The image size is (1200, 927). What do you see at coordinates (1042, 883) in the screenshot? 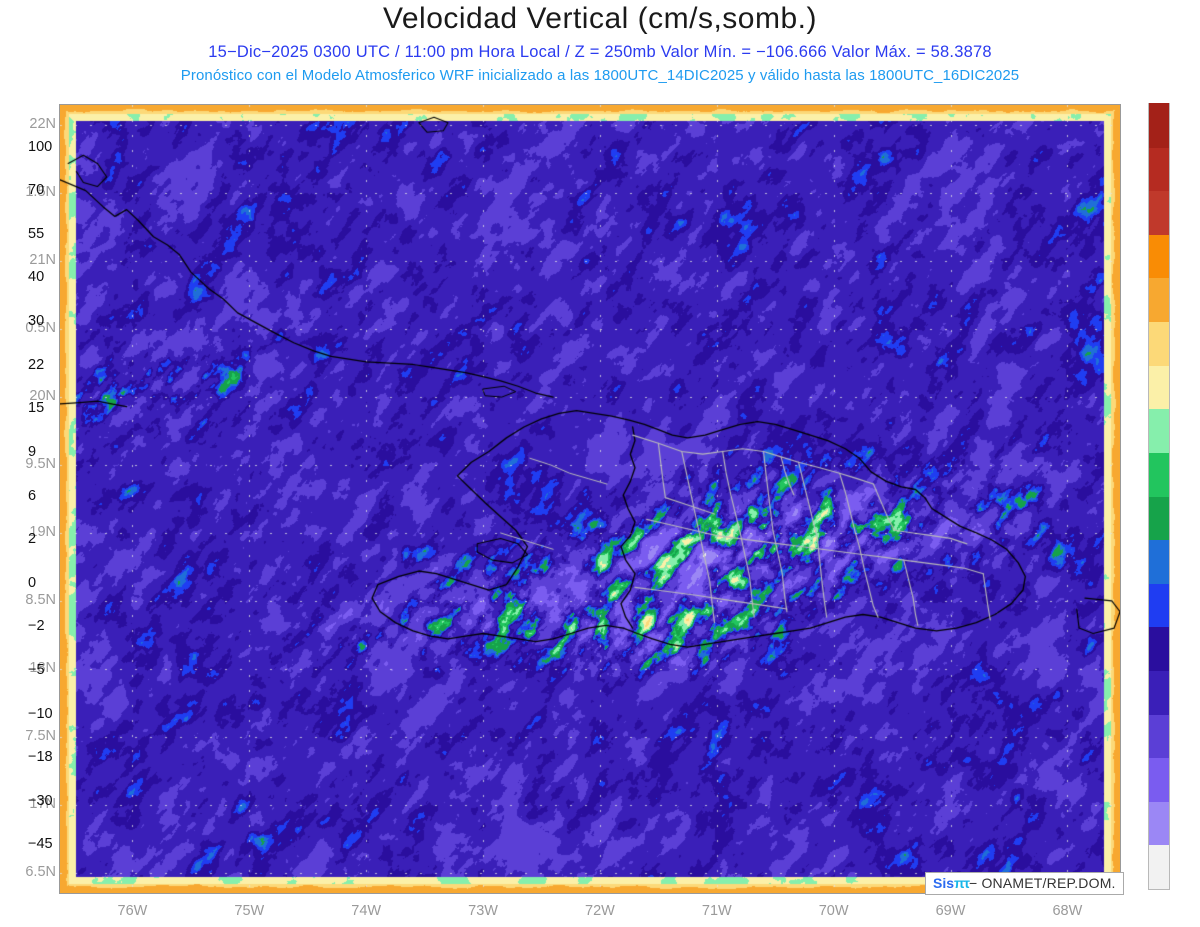
I see `logo-agency-text: − ONAMET/REP.DOM.` at bounding box center [1042, 883].